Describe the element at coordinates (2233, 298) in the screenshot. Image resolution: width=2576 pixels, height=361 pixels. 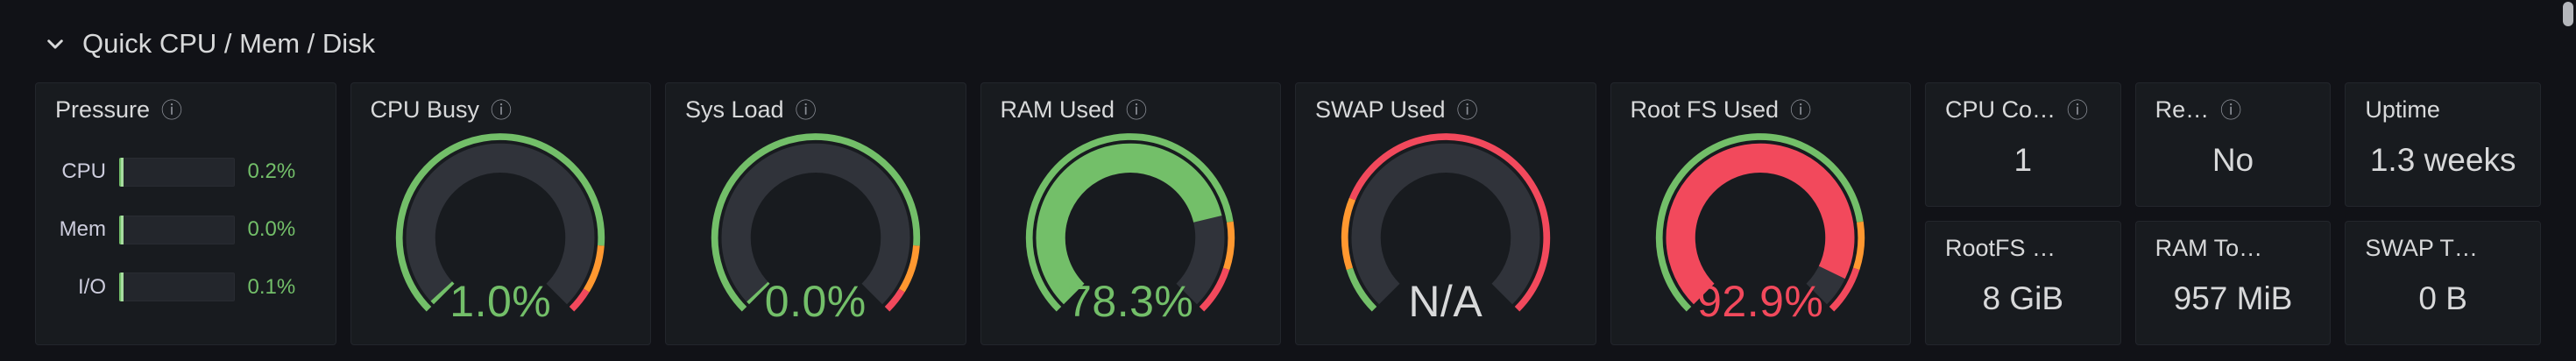
I see `stat-value-ram-total: 957 MiB` at that location.